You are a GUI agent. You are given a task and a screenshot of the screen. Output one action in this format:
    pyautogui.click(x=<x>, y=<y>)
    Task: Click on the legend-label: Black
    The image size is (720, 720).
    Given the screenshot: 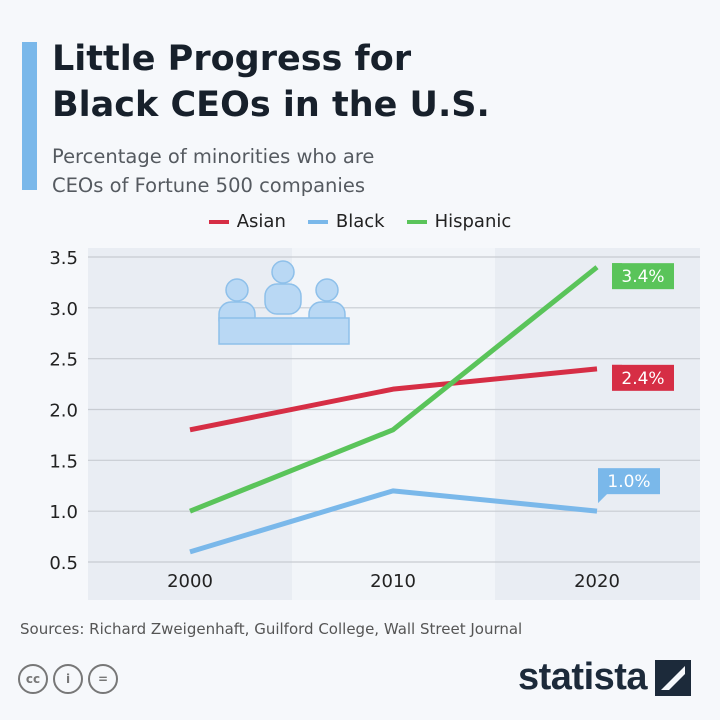 What is the action you would take?
    pyautogui.click(x=360, y=221)
    